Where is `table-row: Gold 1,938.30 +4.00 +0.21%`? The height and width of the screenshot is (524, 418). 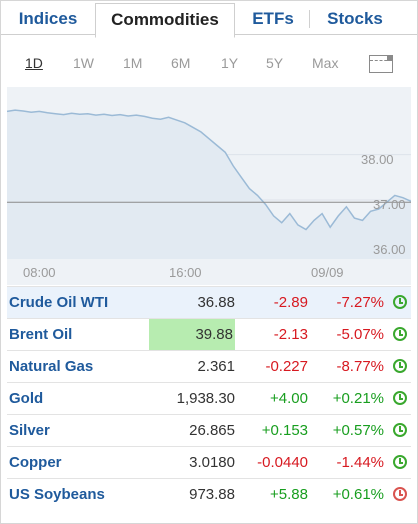 table-row: Gold 1,938.30 +4.00 +0.21% is located at coordinates (209, 398).